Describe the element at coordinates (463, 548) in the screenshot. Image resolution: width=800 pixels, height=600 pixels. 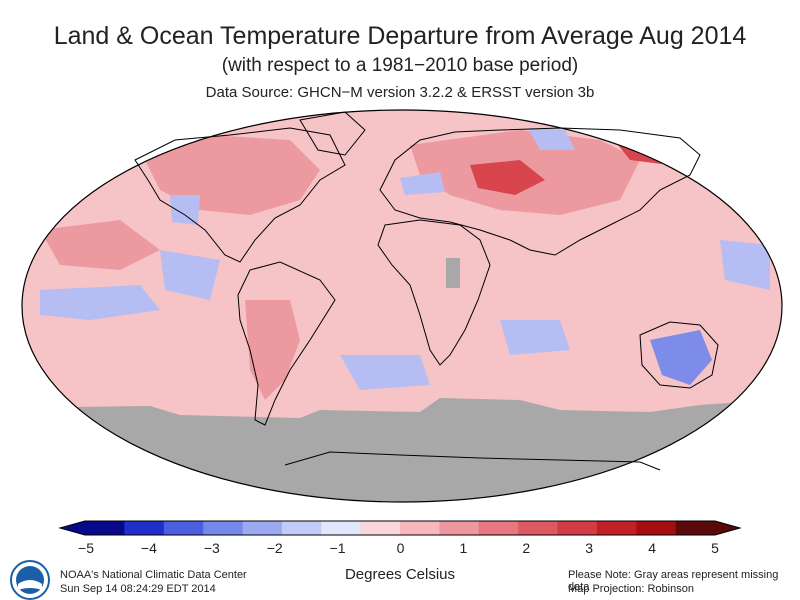
I see `color-scale-tick-label: 1` at that location.